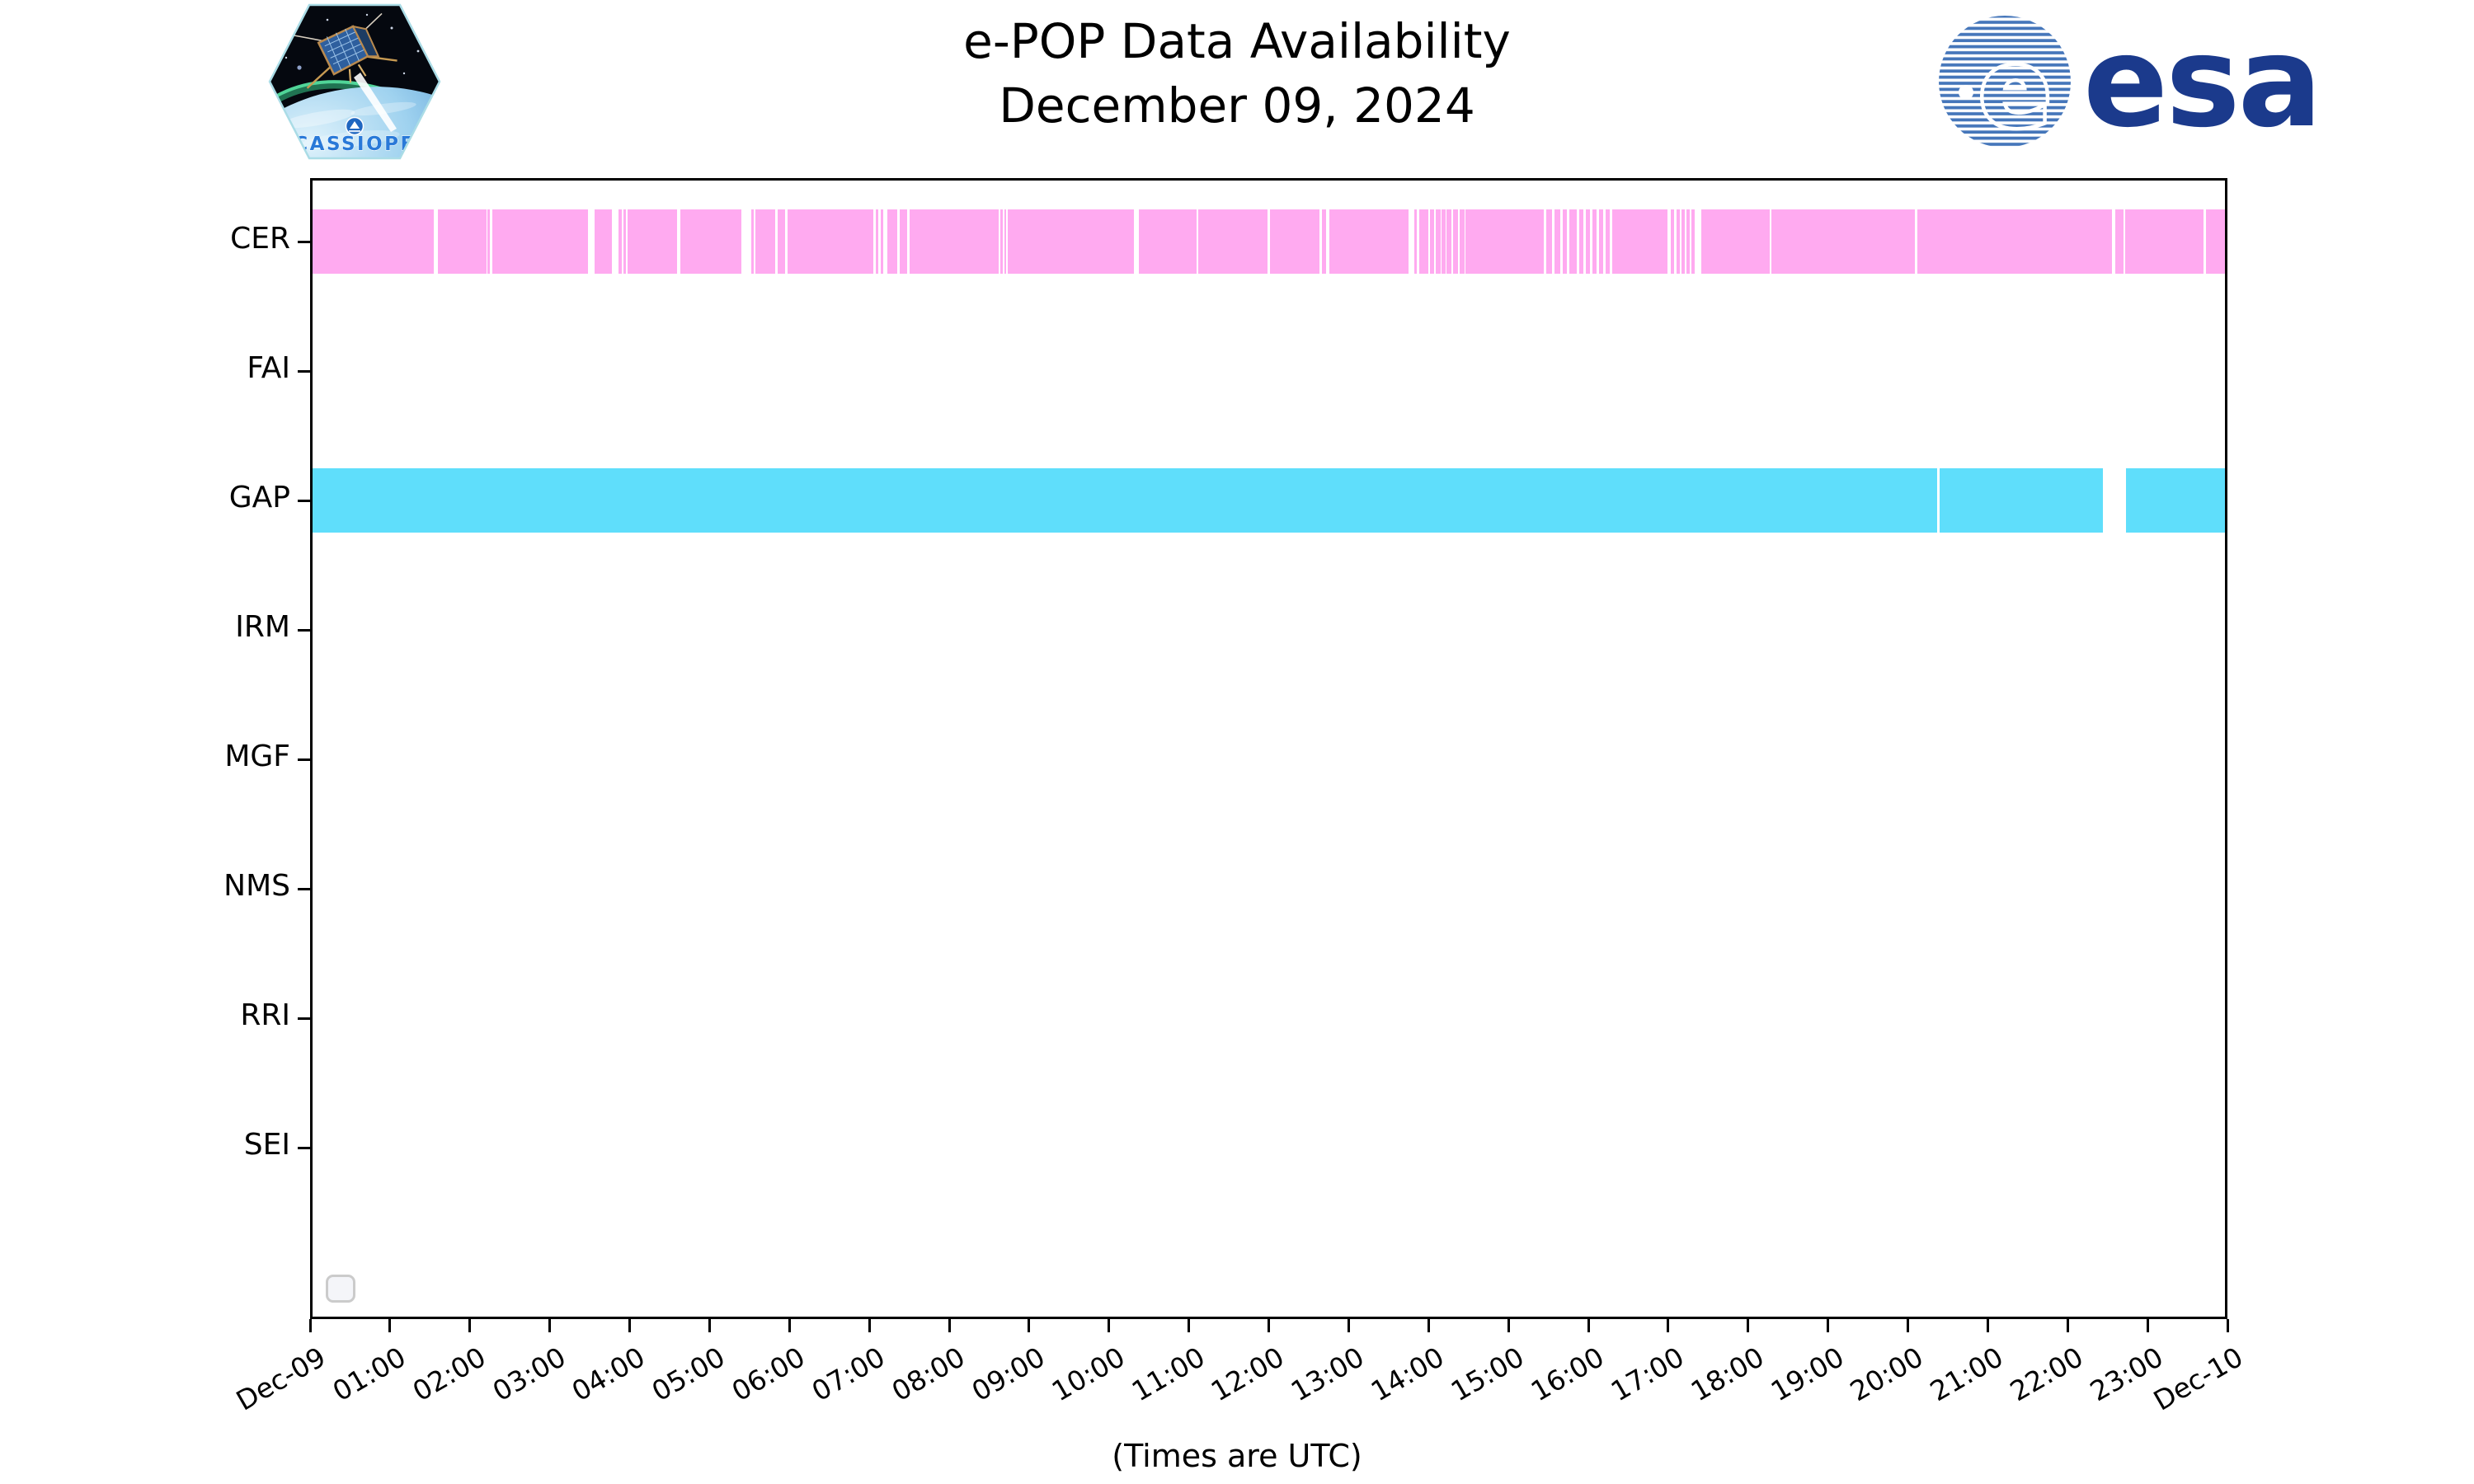 The image size is (2474, 1484). What do you see at coordinates (689, 1374) in the screenshot?
I see `x-tick-label-5: 05:00` at bounding box center [689, 1374].